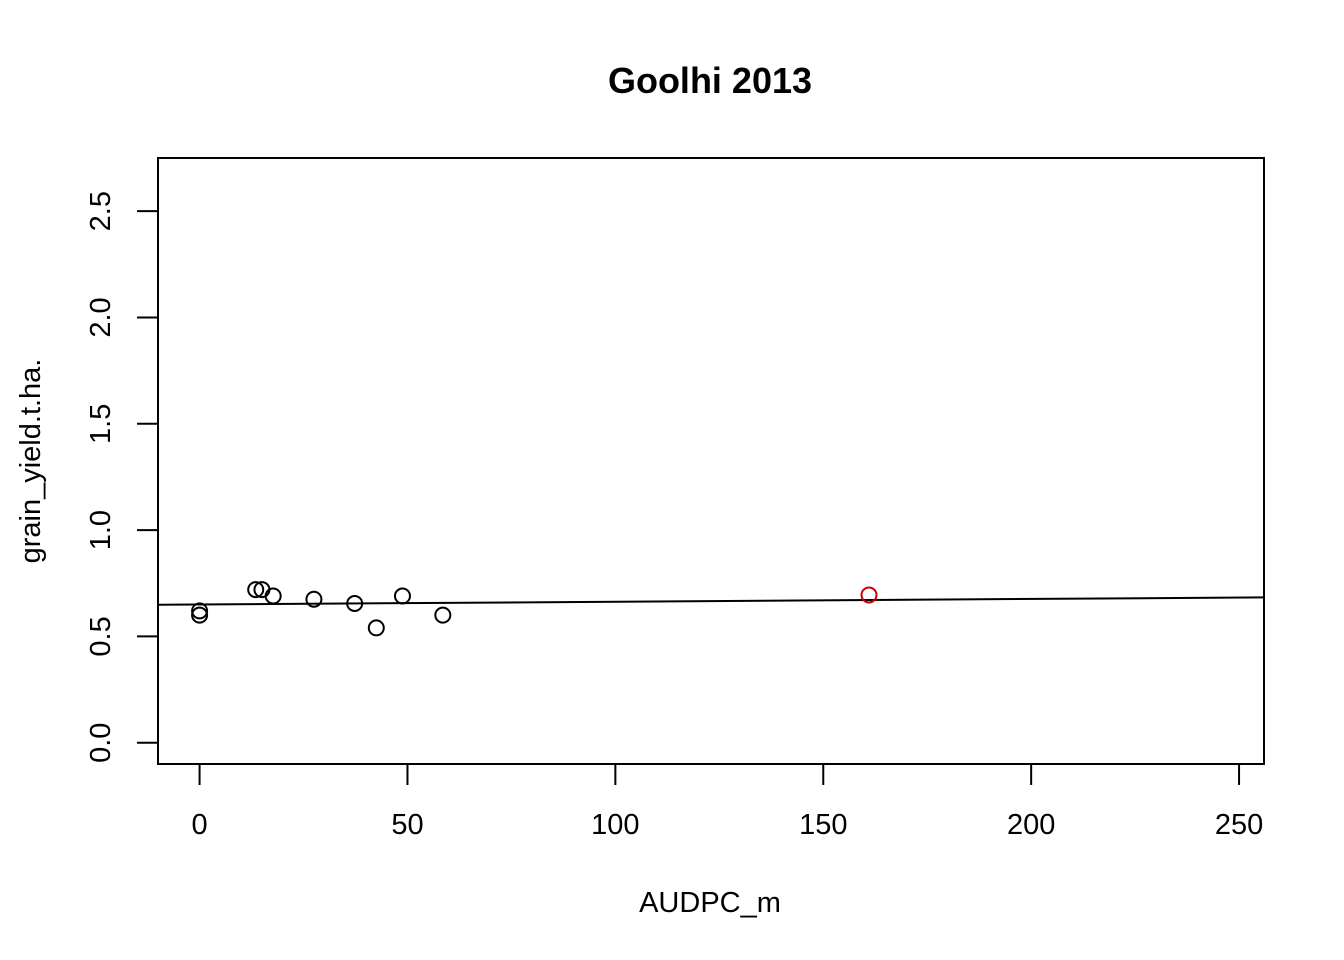  Describe the element at coordinates (1239, 825) in the screenshot. I see `x-tick-label: 250` at that location.